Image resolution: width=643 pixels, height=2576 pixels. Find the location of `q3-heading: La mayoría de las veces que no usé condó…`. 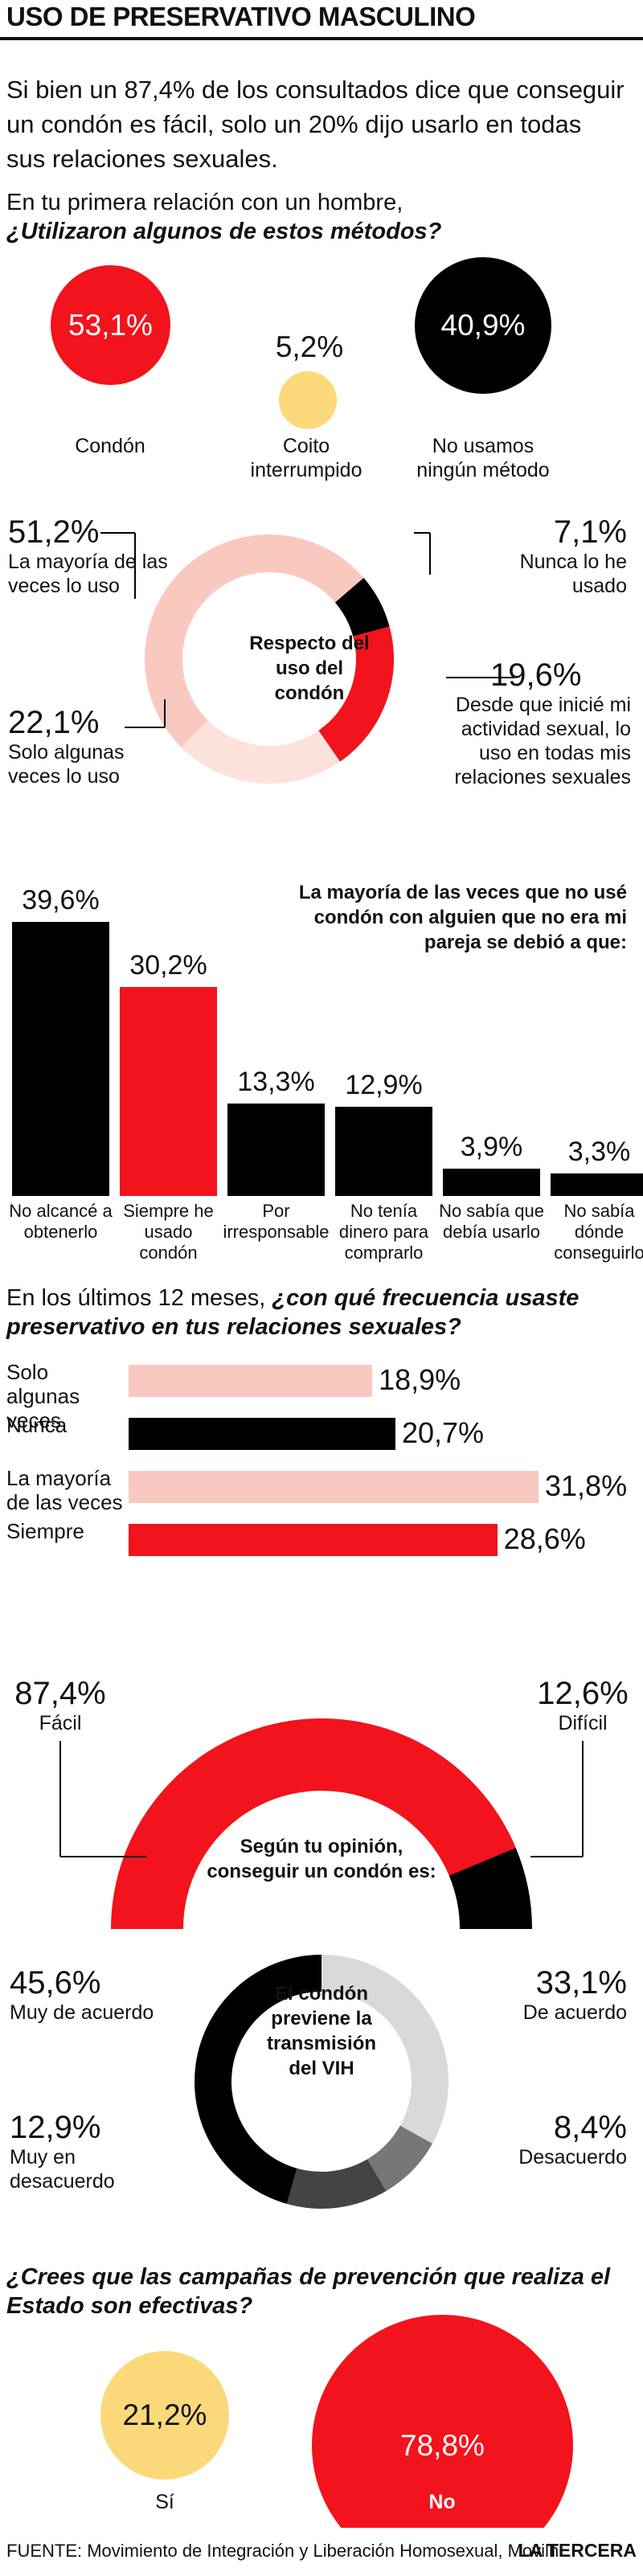

q3-heading: La mayoría de las veces que no usé condó… is located at coordinates (462, 917).